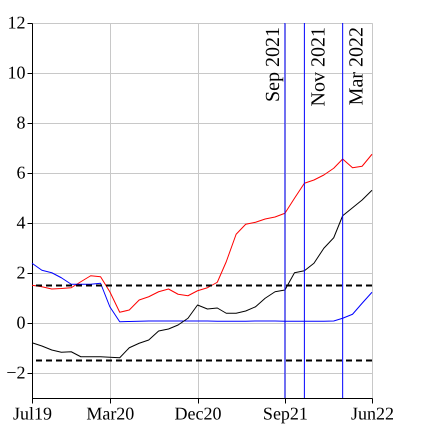  What do you see at coordinates (17, 22) in the screenshot?
I see `y-tick-label: 12` at bounding box center [17, 22].